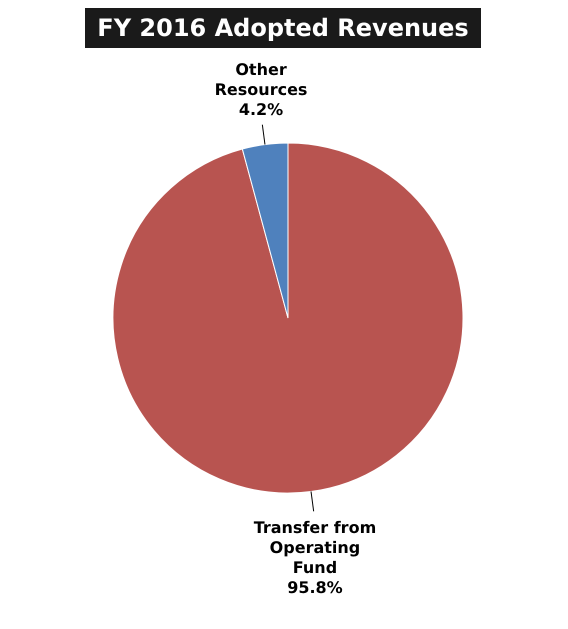  Describe the element at coordinates (261, 79) in the screenshot. I see `slice-label: Other Resources` at that location.